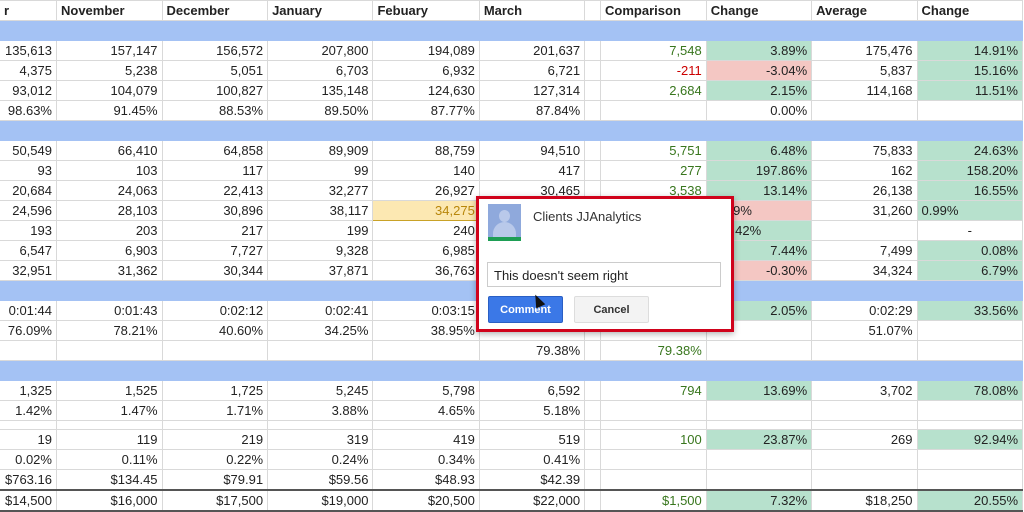 The height and width of the screenshot is (512, 1024). I want to click on cell: 87.77%, so click(426, 110).